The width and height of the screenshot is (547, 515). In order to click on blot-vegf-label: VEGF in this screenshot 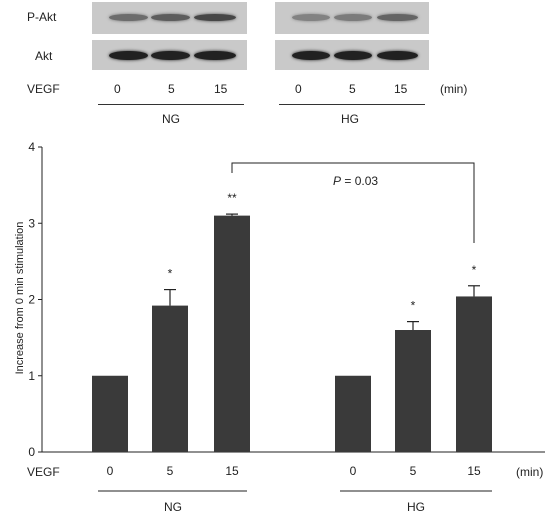, I will do `click(43, 89)`.